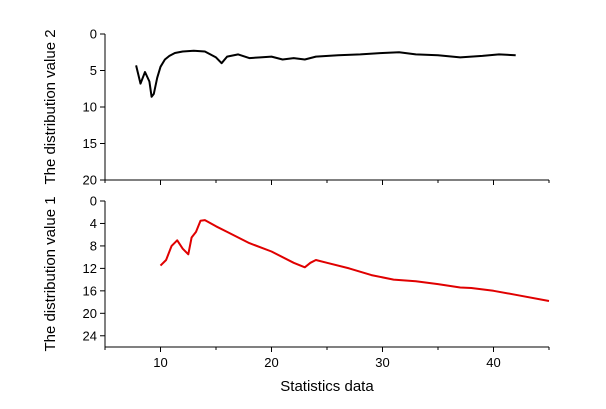 This screenshot has width=606, height=409. Describe the element at coordinates (90, 268) in the screenshot. I see `y-tick-label: 12` at that location.